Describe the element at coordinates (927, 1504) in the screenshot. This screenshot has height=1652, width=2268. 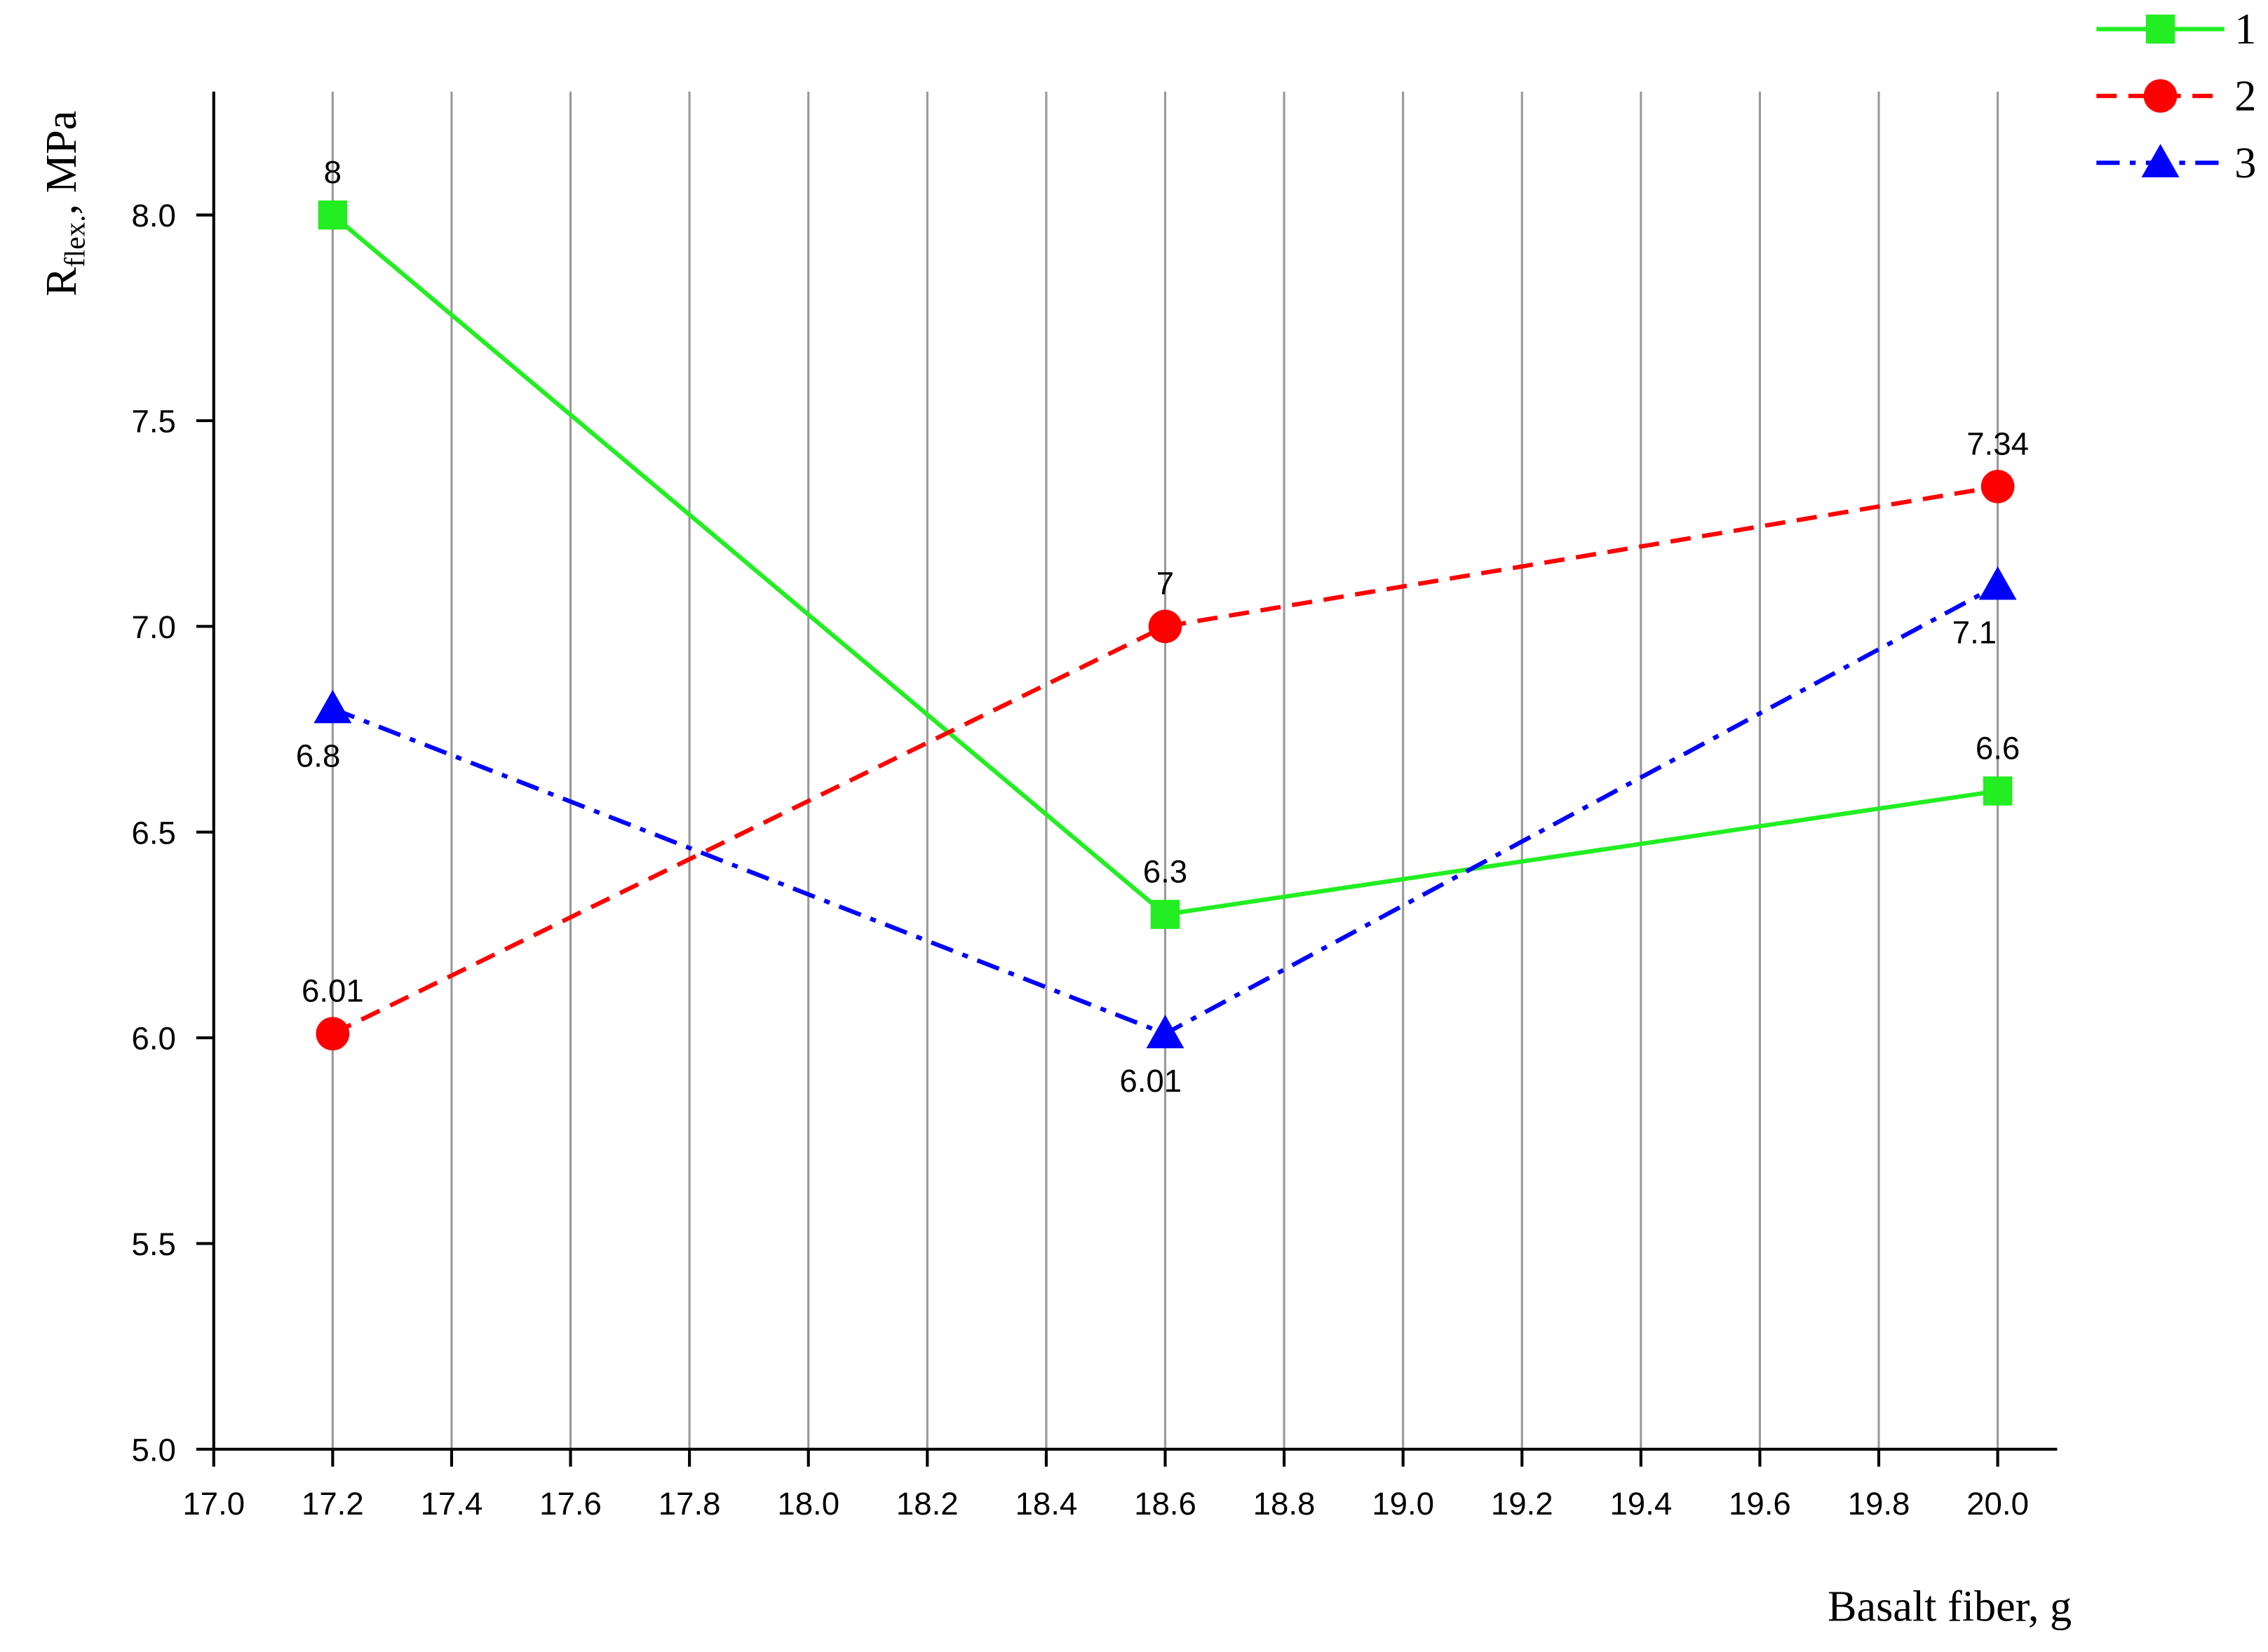
I see `x-tick-label: 18.2` at that location.